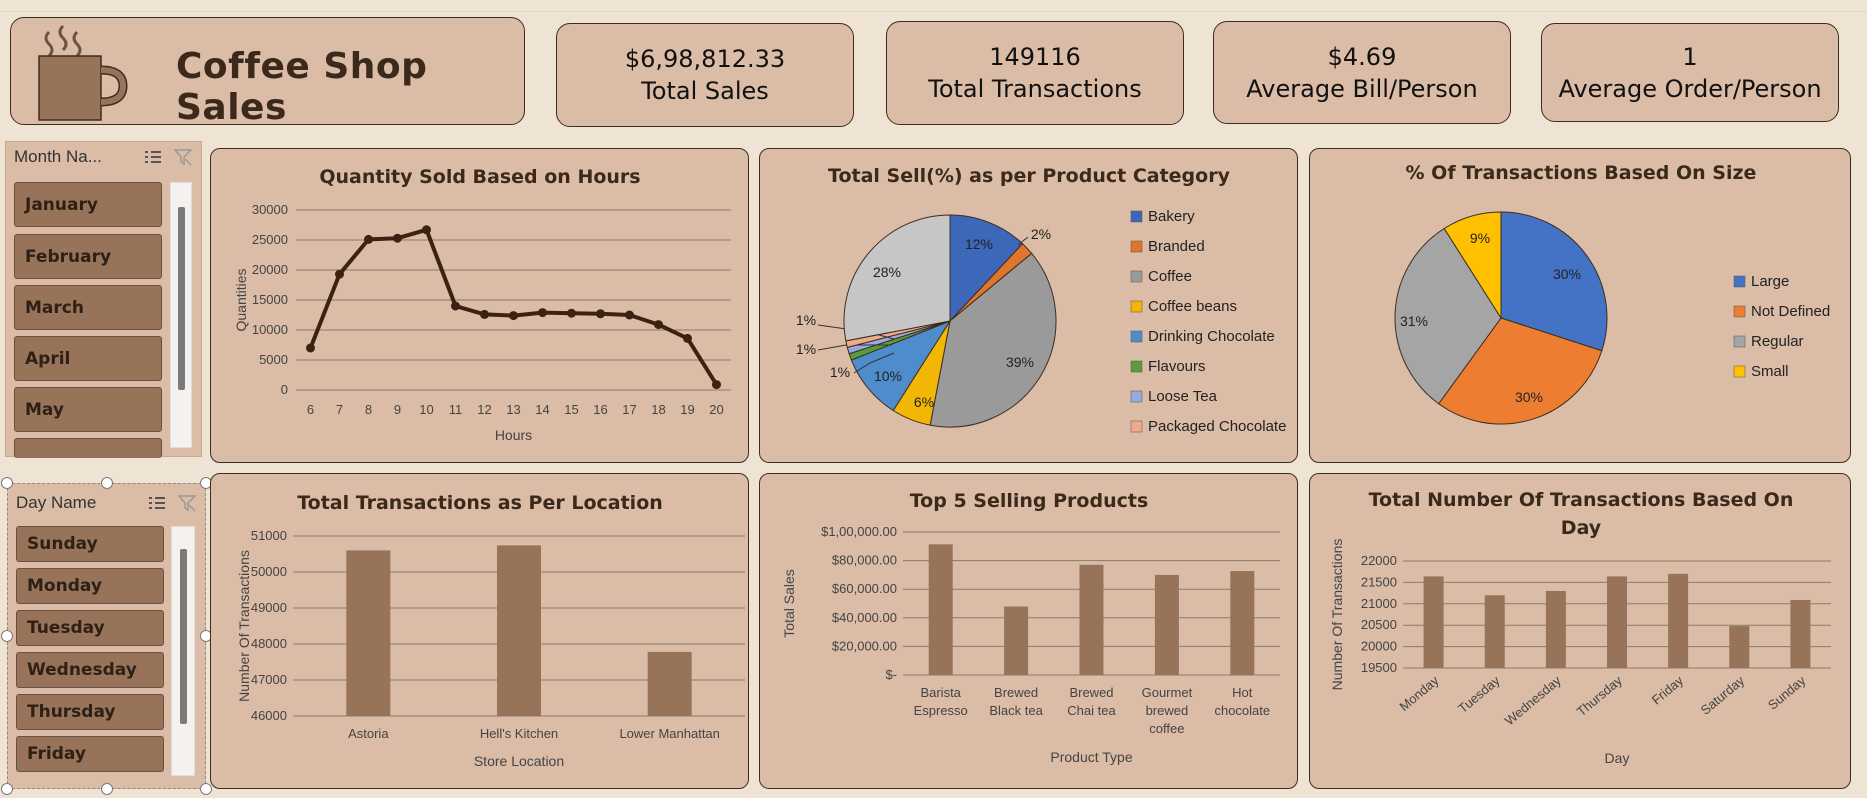  I want to click on slice-label: 30%, so click(1529, 397).